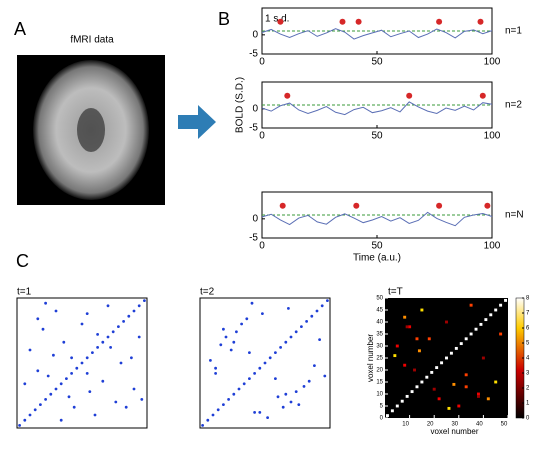 The height and width of the screenshot is (451, 536). What do you see at coordinates (492, 62) in the screenshot?
I see `x-tick-label: 100` at bounding box center [492, 62].